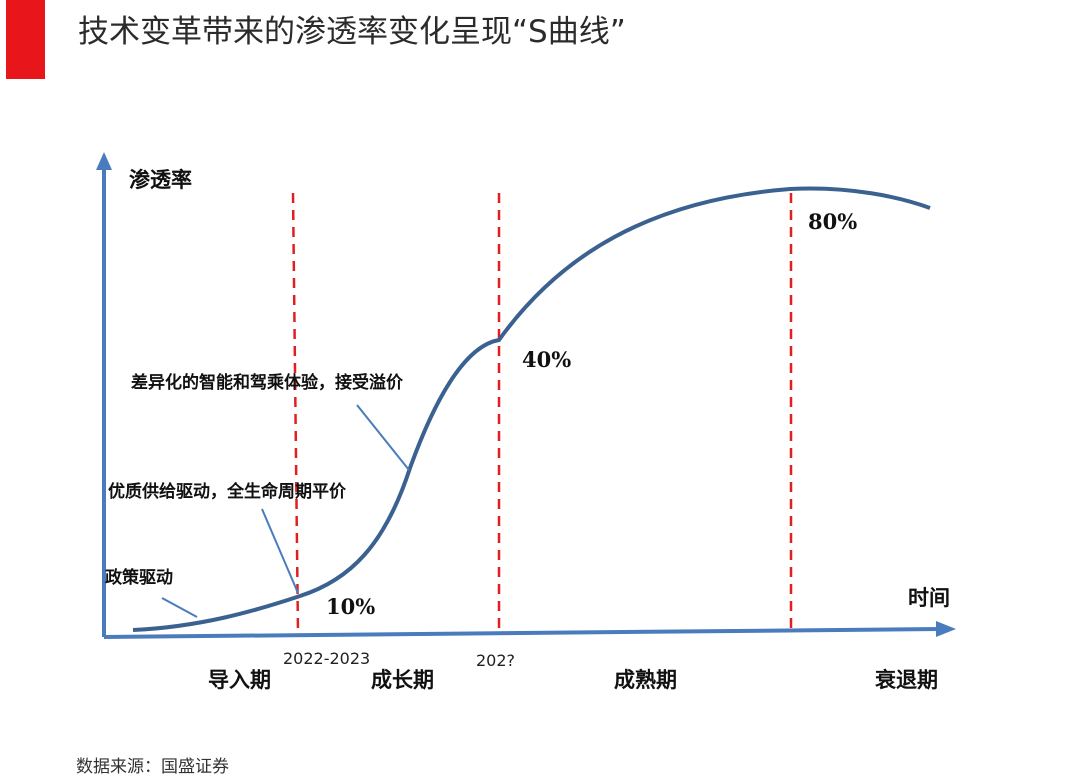 This screenshot has width=1080, height=777. Describe the element at coordinates (929, 597) in the screenshot. I see `x-axis-label: 时间` at that location.